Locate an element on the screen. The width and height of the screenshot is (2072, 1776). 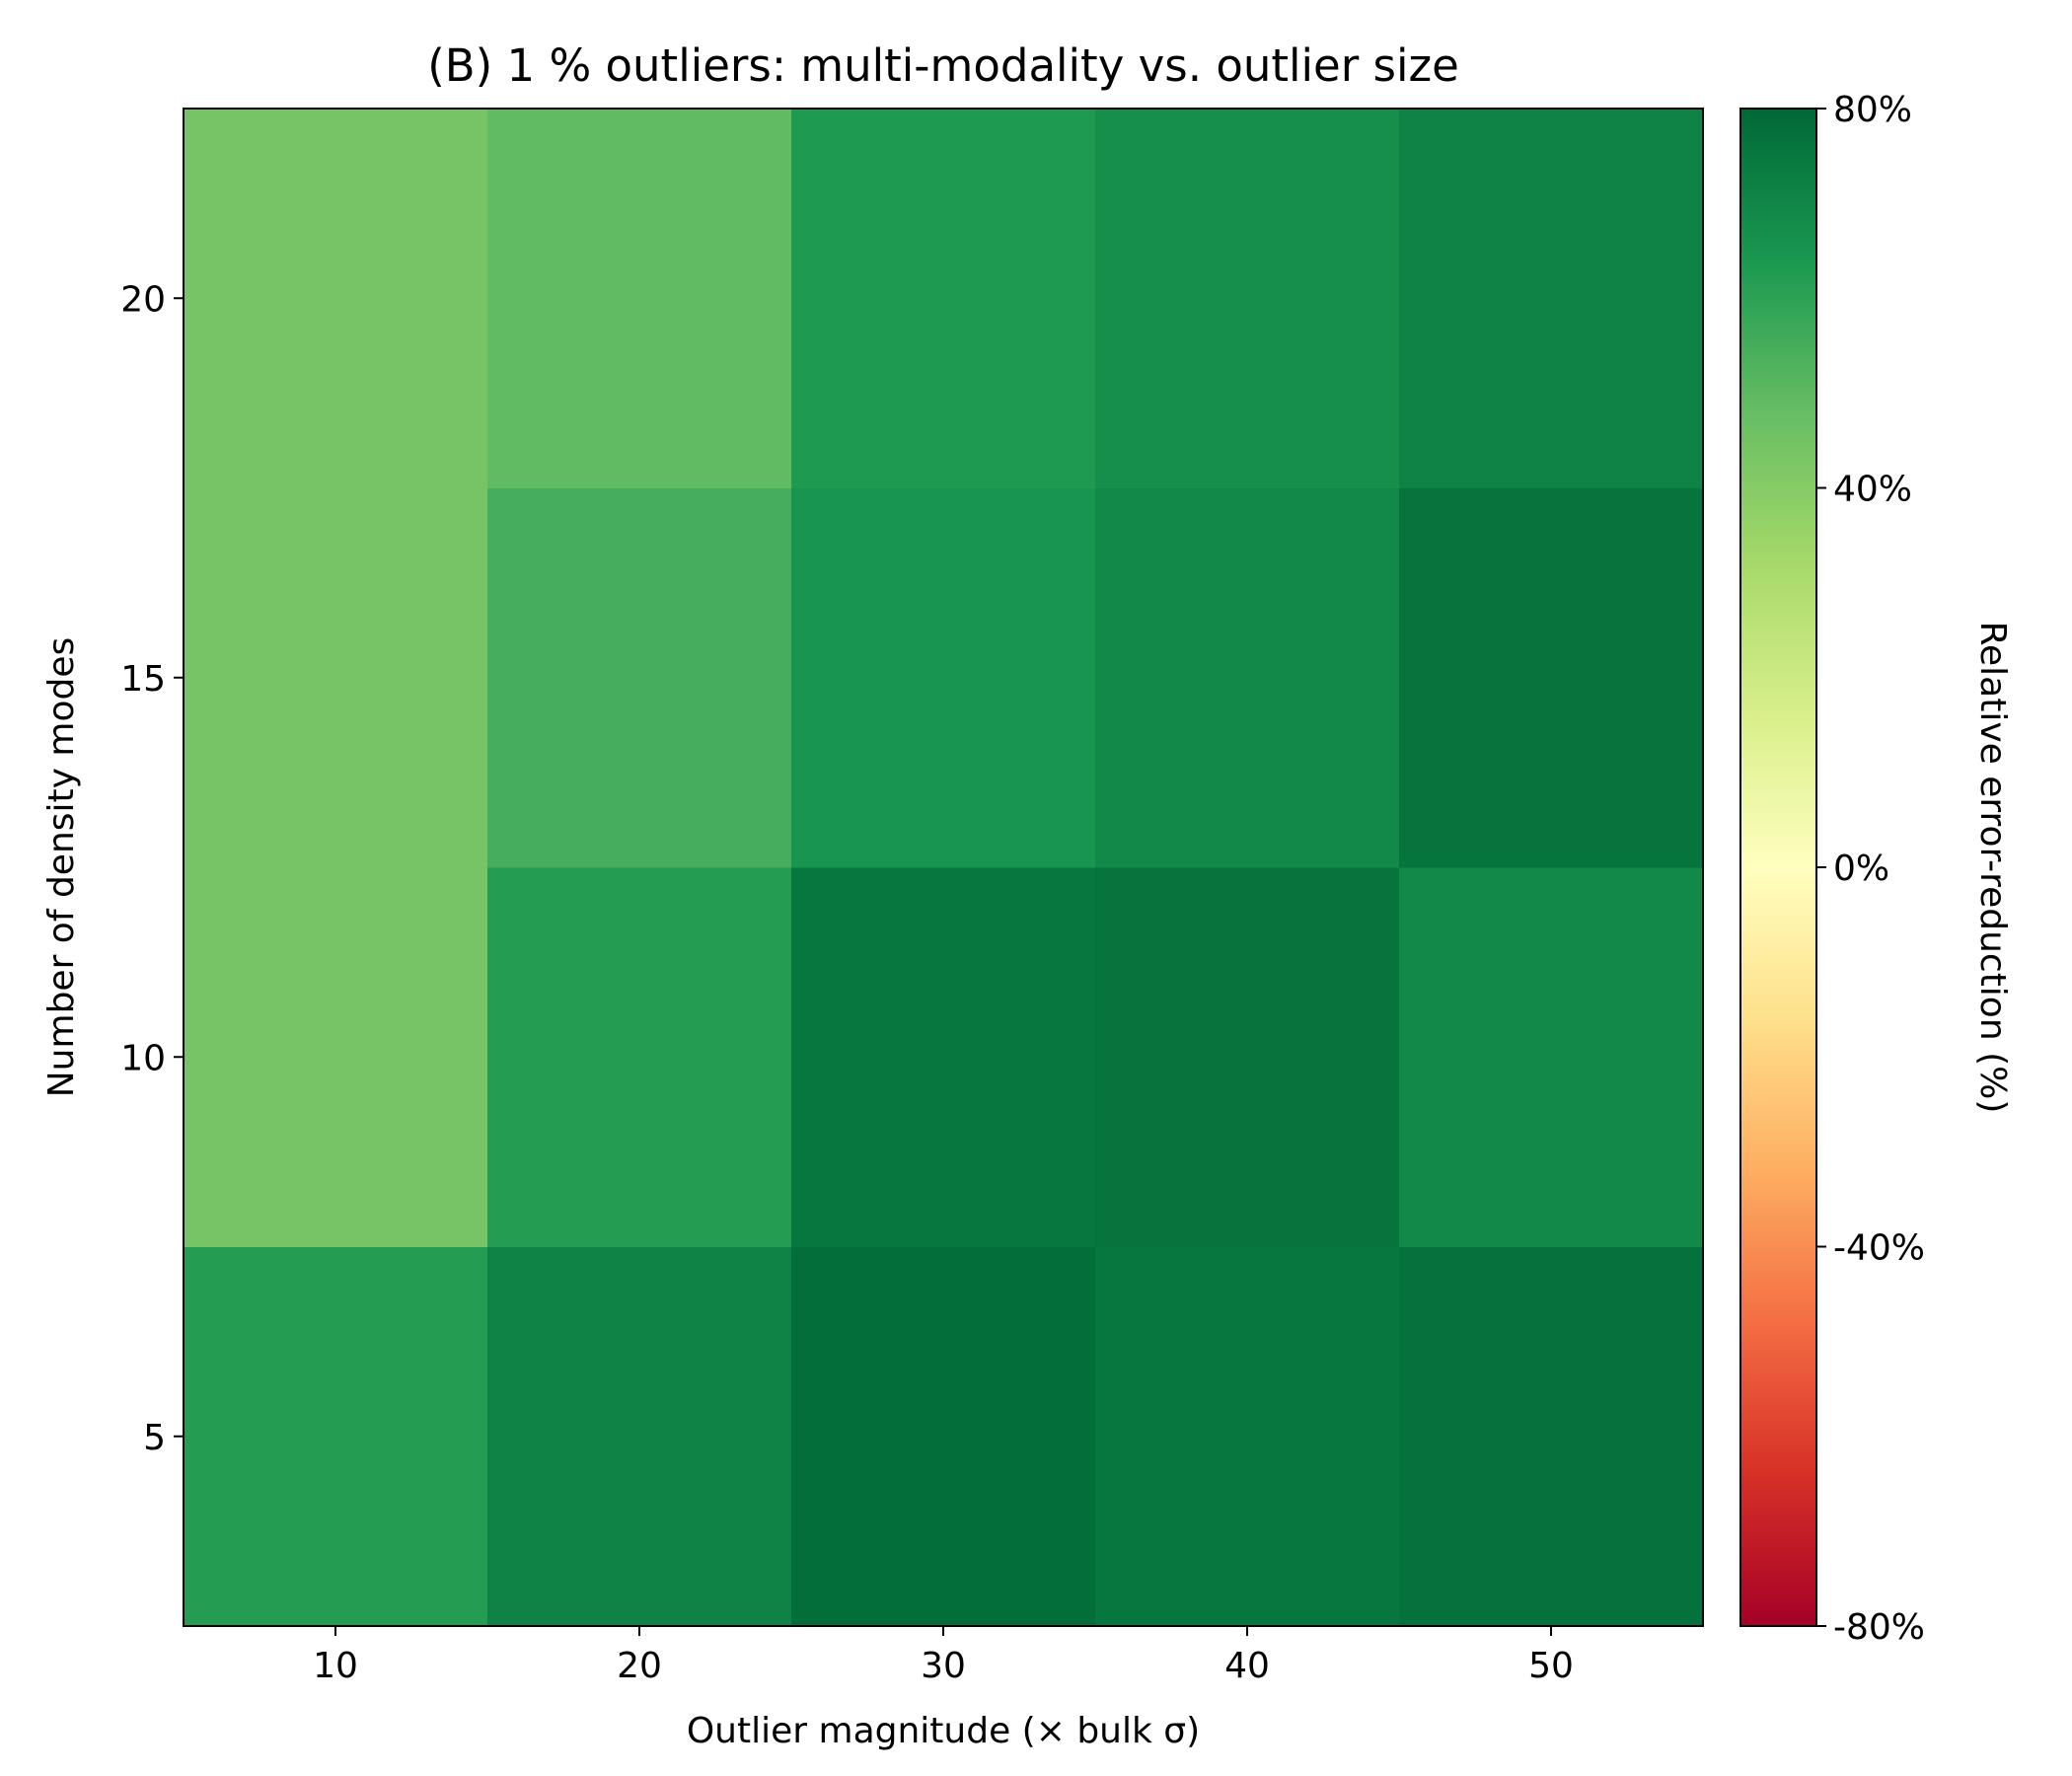
y-axis-ticks: 5 10 15 20 is located at coordinates (152, 869).